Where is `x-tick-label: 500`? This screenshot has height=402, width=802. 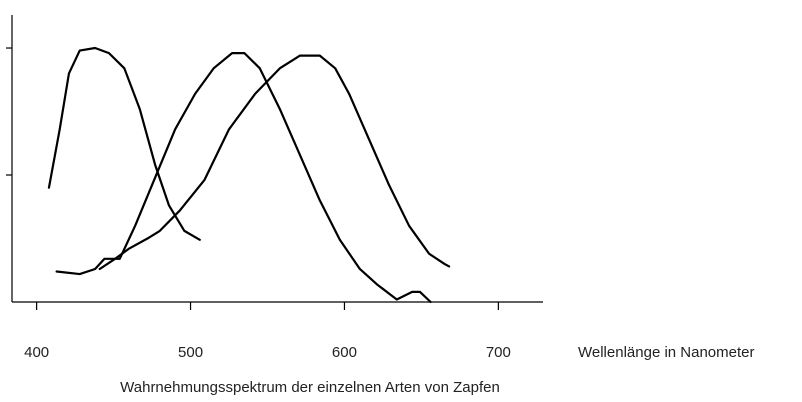
x-tick-label: 500 is located at coordinates (190, 352).